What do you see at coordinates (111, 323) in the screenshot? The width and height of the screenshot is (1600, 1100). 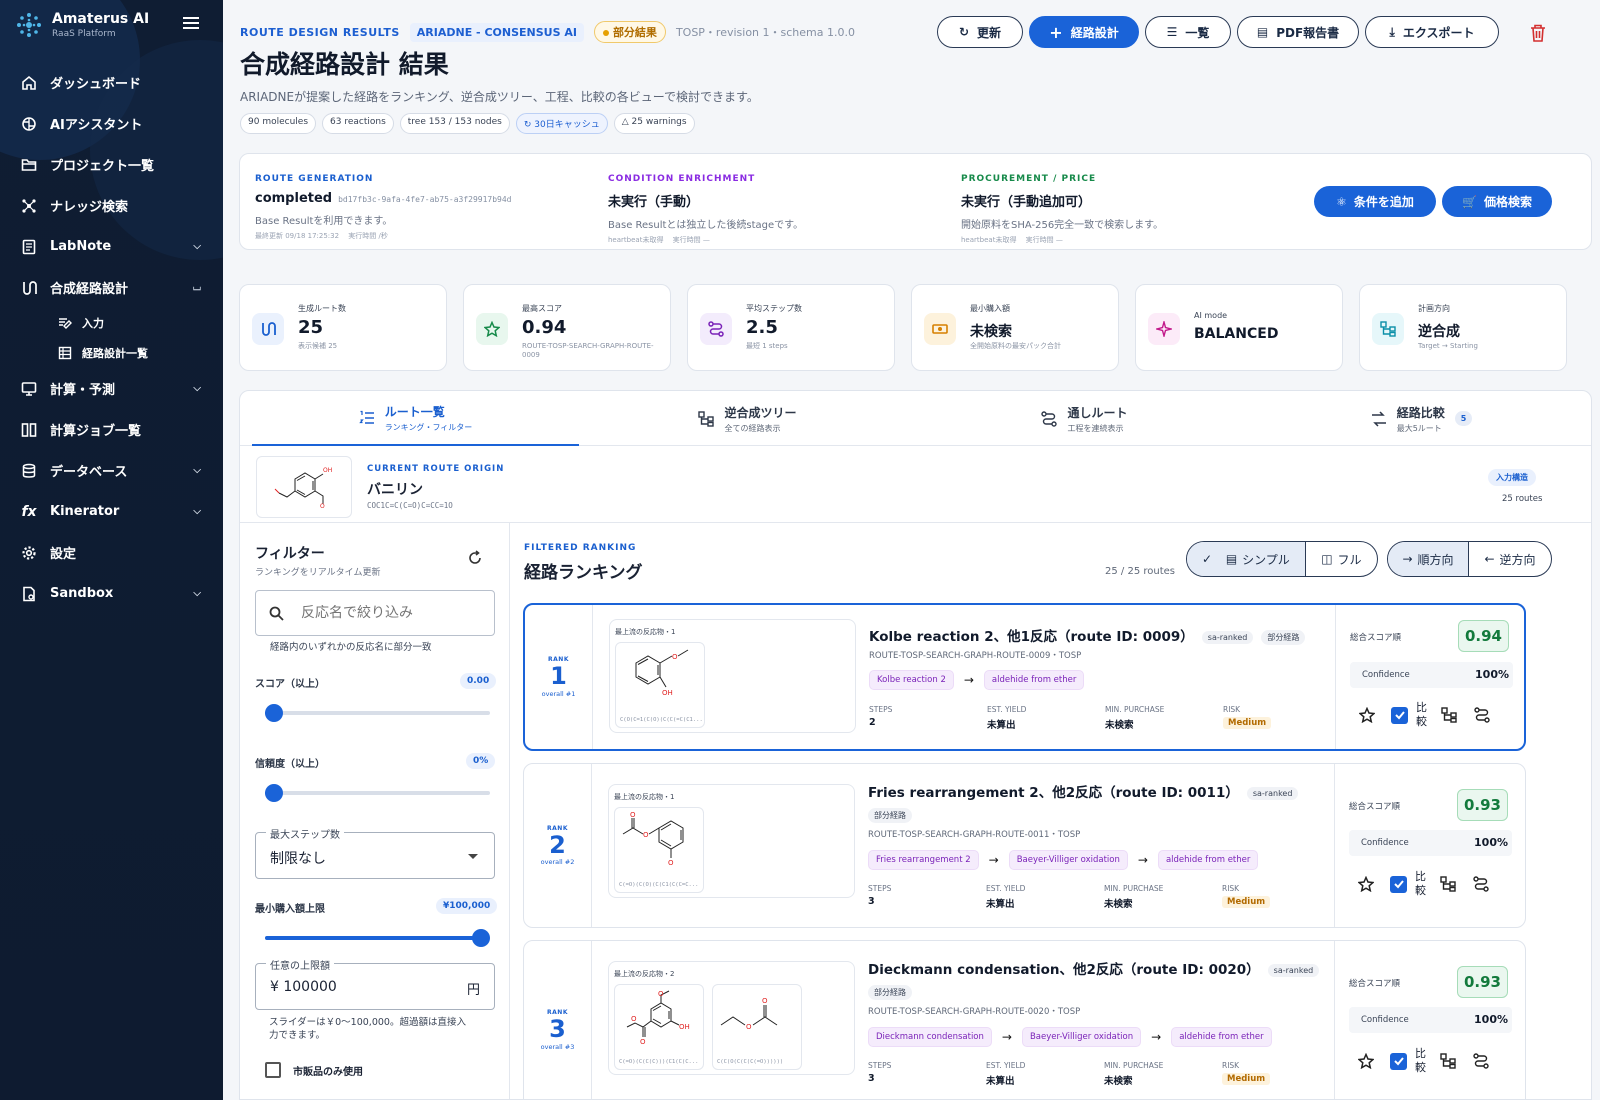 I see `sidebar-subitem-input: 入力` at bounding box center [111, 323].